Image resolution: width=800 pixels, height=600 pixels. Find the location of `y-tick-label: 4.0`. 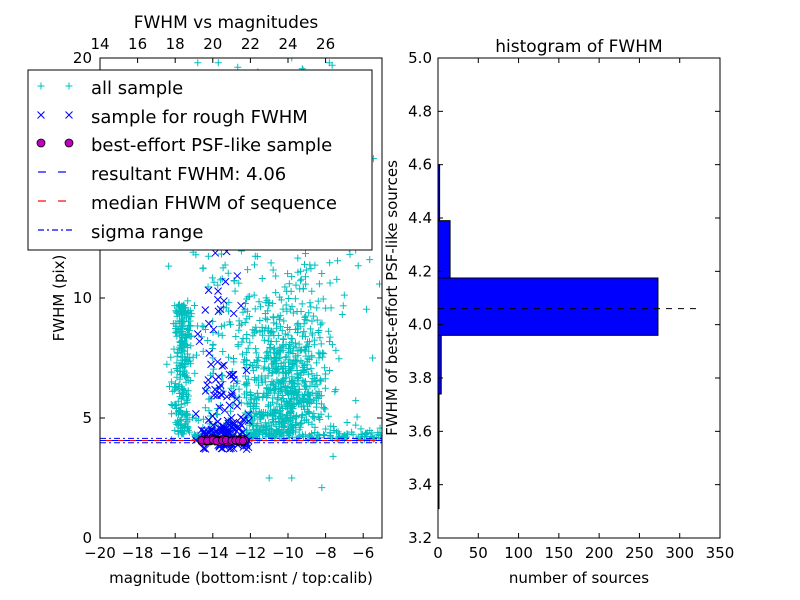

y-tick-label: 4.0 is located at coordinates (420, 325).